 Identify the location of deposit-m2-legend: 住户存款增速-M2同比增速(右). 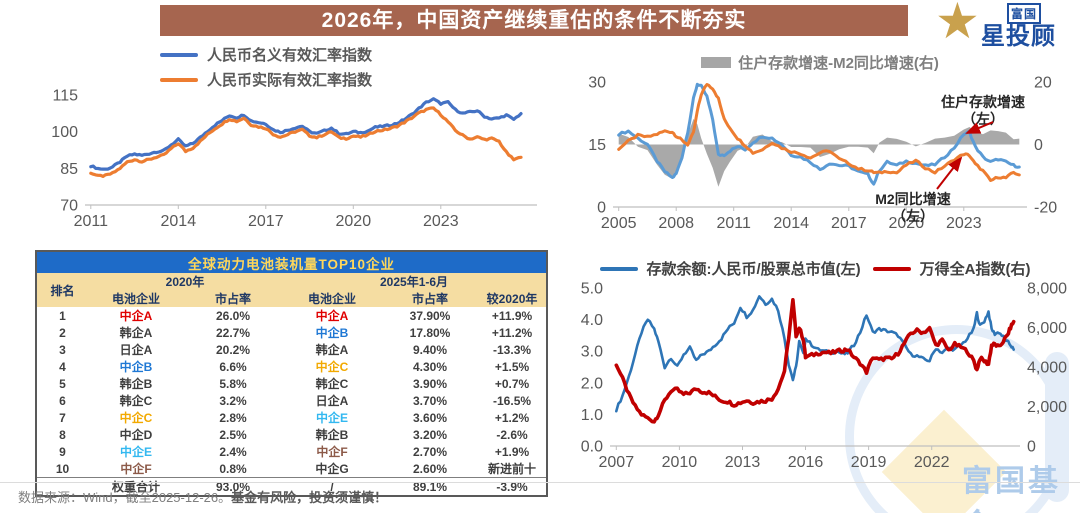
(820, 62).